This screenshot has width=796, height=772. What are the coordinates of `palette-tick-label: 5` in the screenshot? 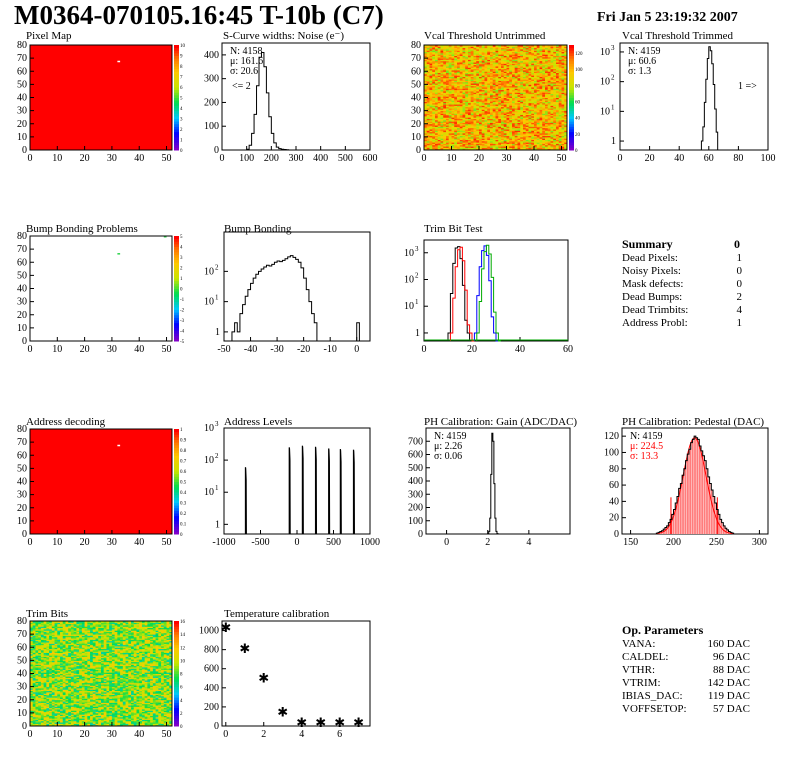 It's located at (181, 237).